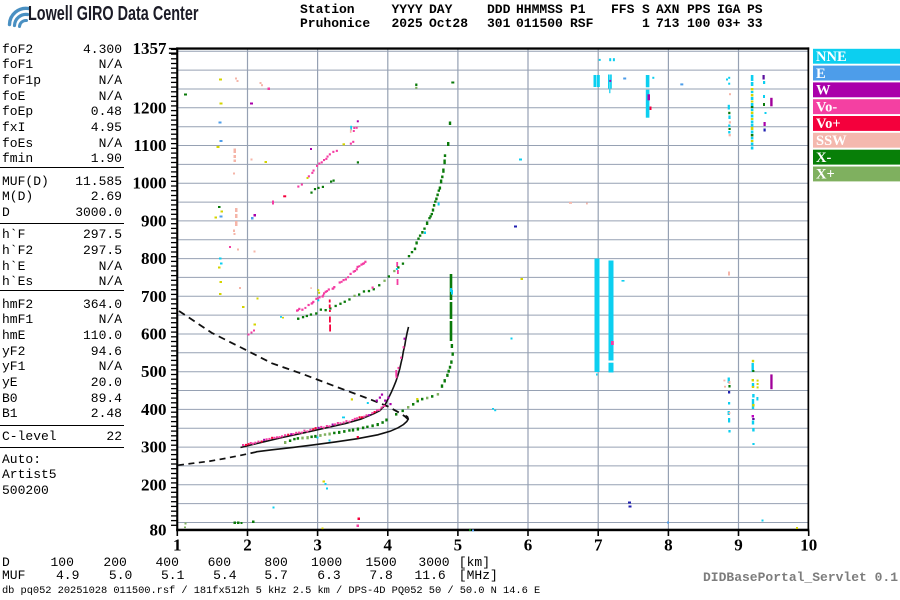 The image size is (900, 600). What do you see at coordinates (154, 296) in the screenshot?
I see `svg-text: 700` at bounding box center [154, 296].